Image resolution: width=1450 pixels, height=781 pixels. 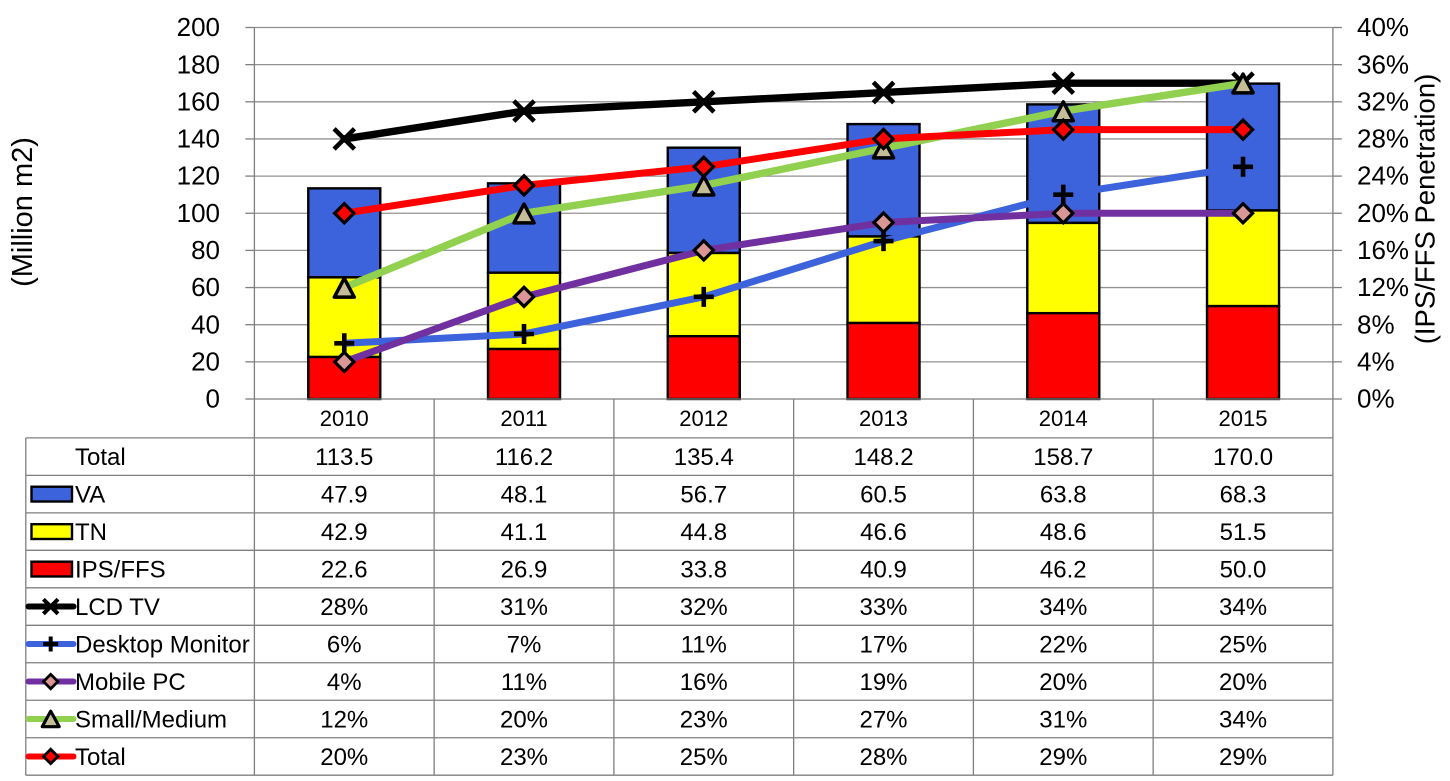 I want to click on svg-text: 33%, so click(x=883, y=607).